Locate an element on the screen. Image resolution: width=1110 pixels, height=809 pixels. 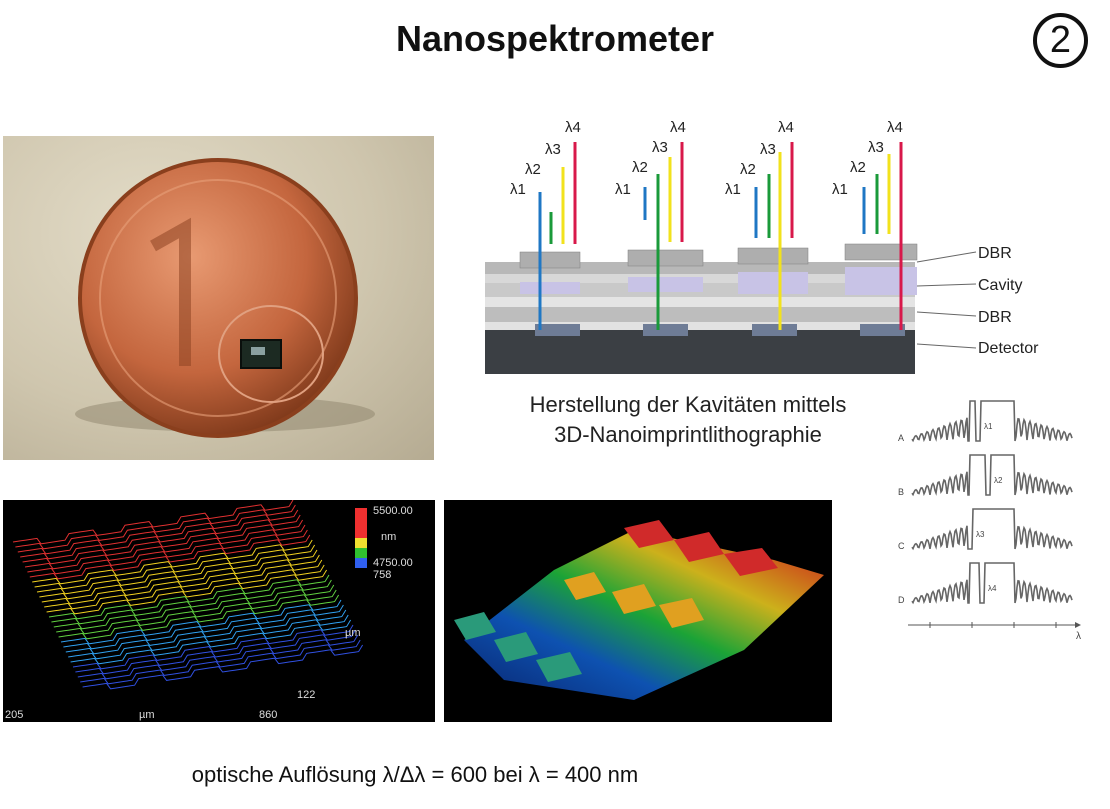
spectrum-row-label: A is located at coordinates (901, 438).